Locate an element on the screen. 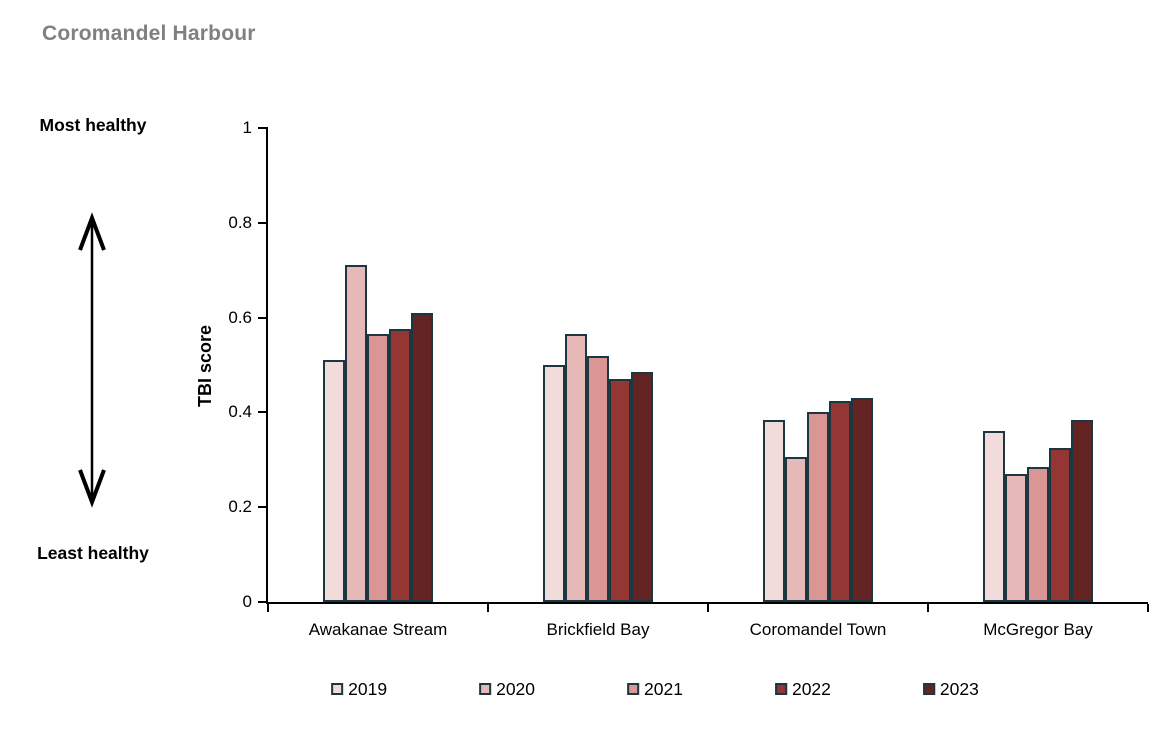  y-tick-label: 0.2 is located at coordinates (240, 507).